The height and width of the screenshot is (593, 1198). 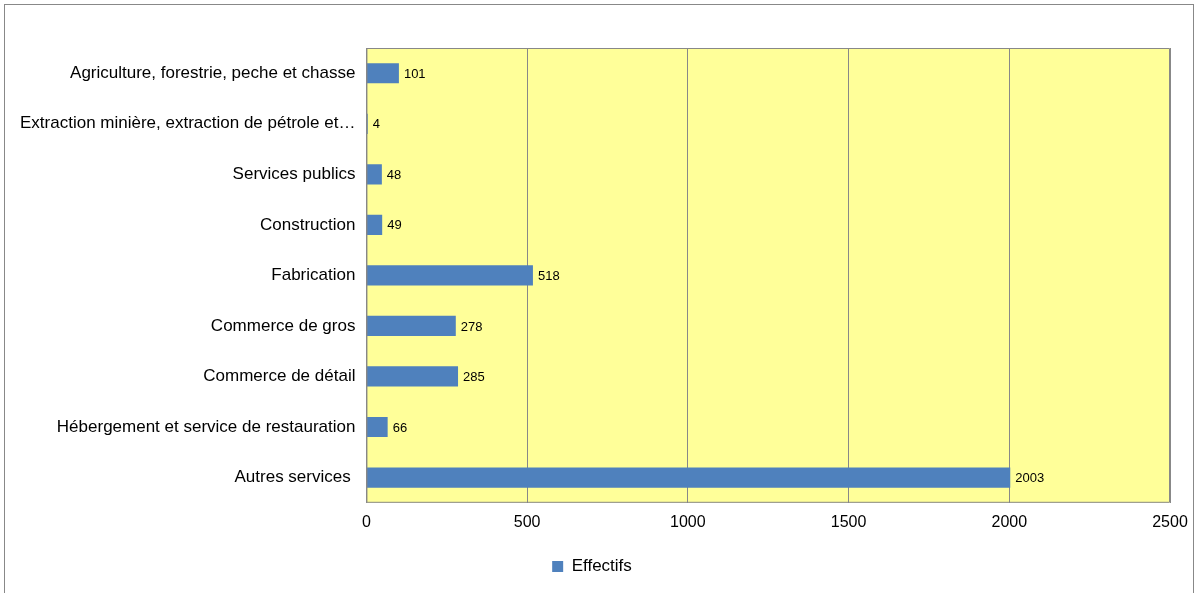 I want to click on data-label: 2003, so click(x=1030, y=478).